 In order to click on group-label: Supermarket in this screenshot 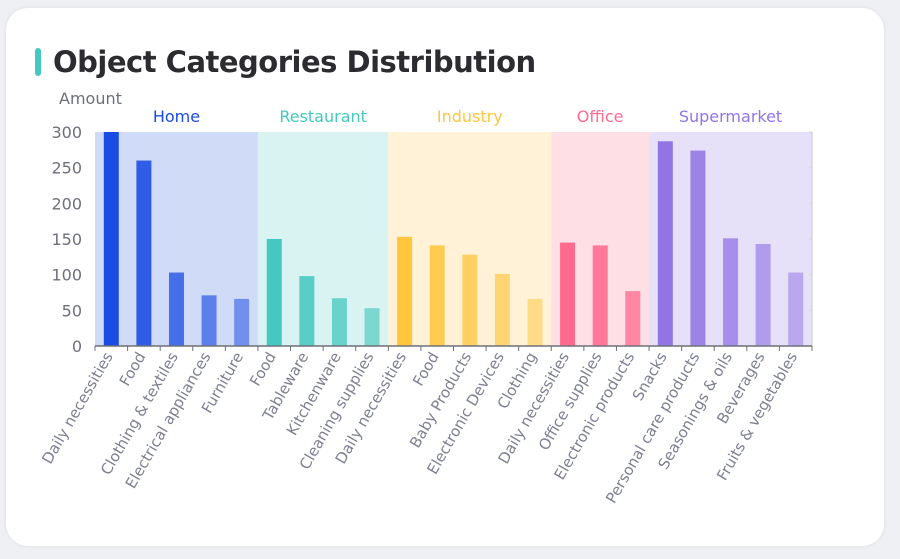, I will do `click(730, 116)`.